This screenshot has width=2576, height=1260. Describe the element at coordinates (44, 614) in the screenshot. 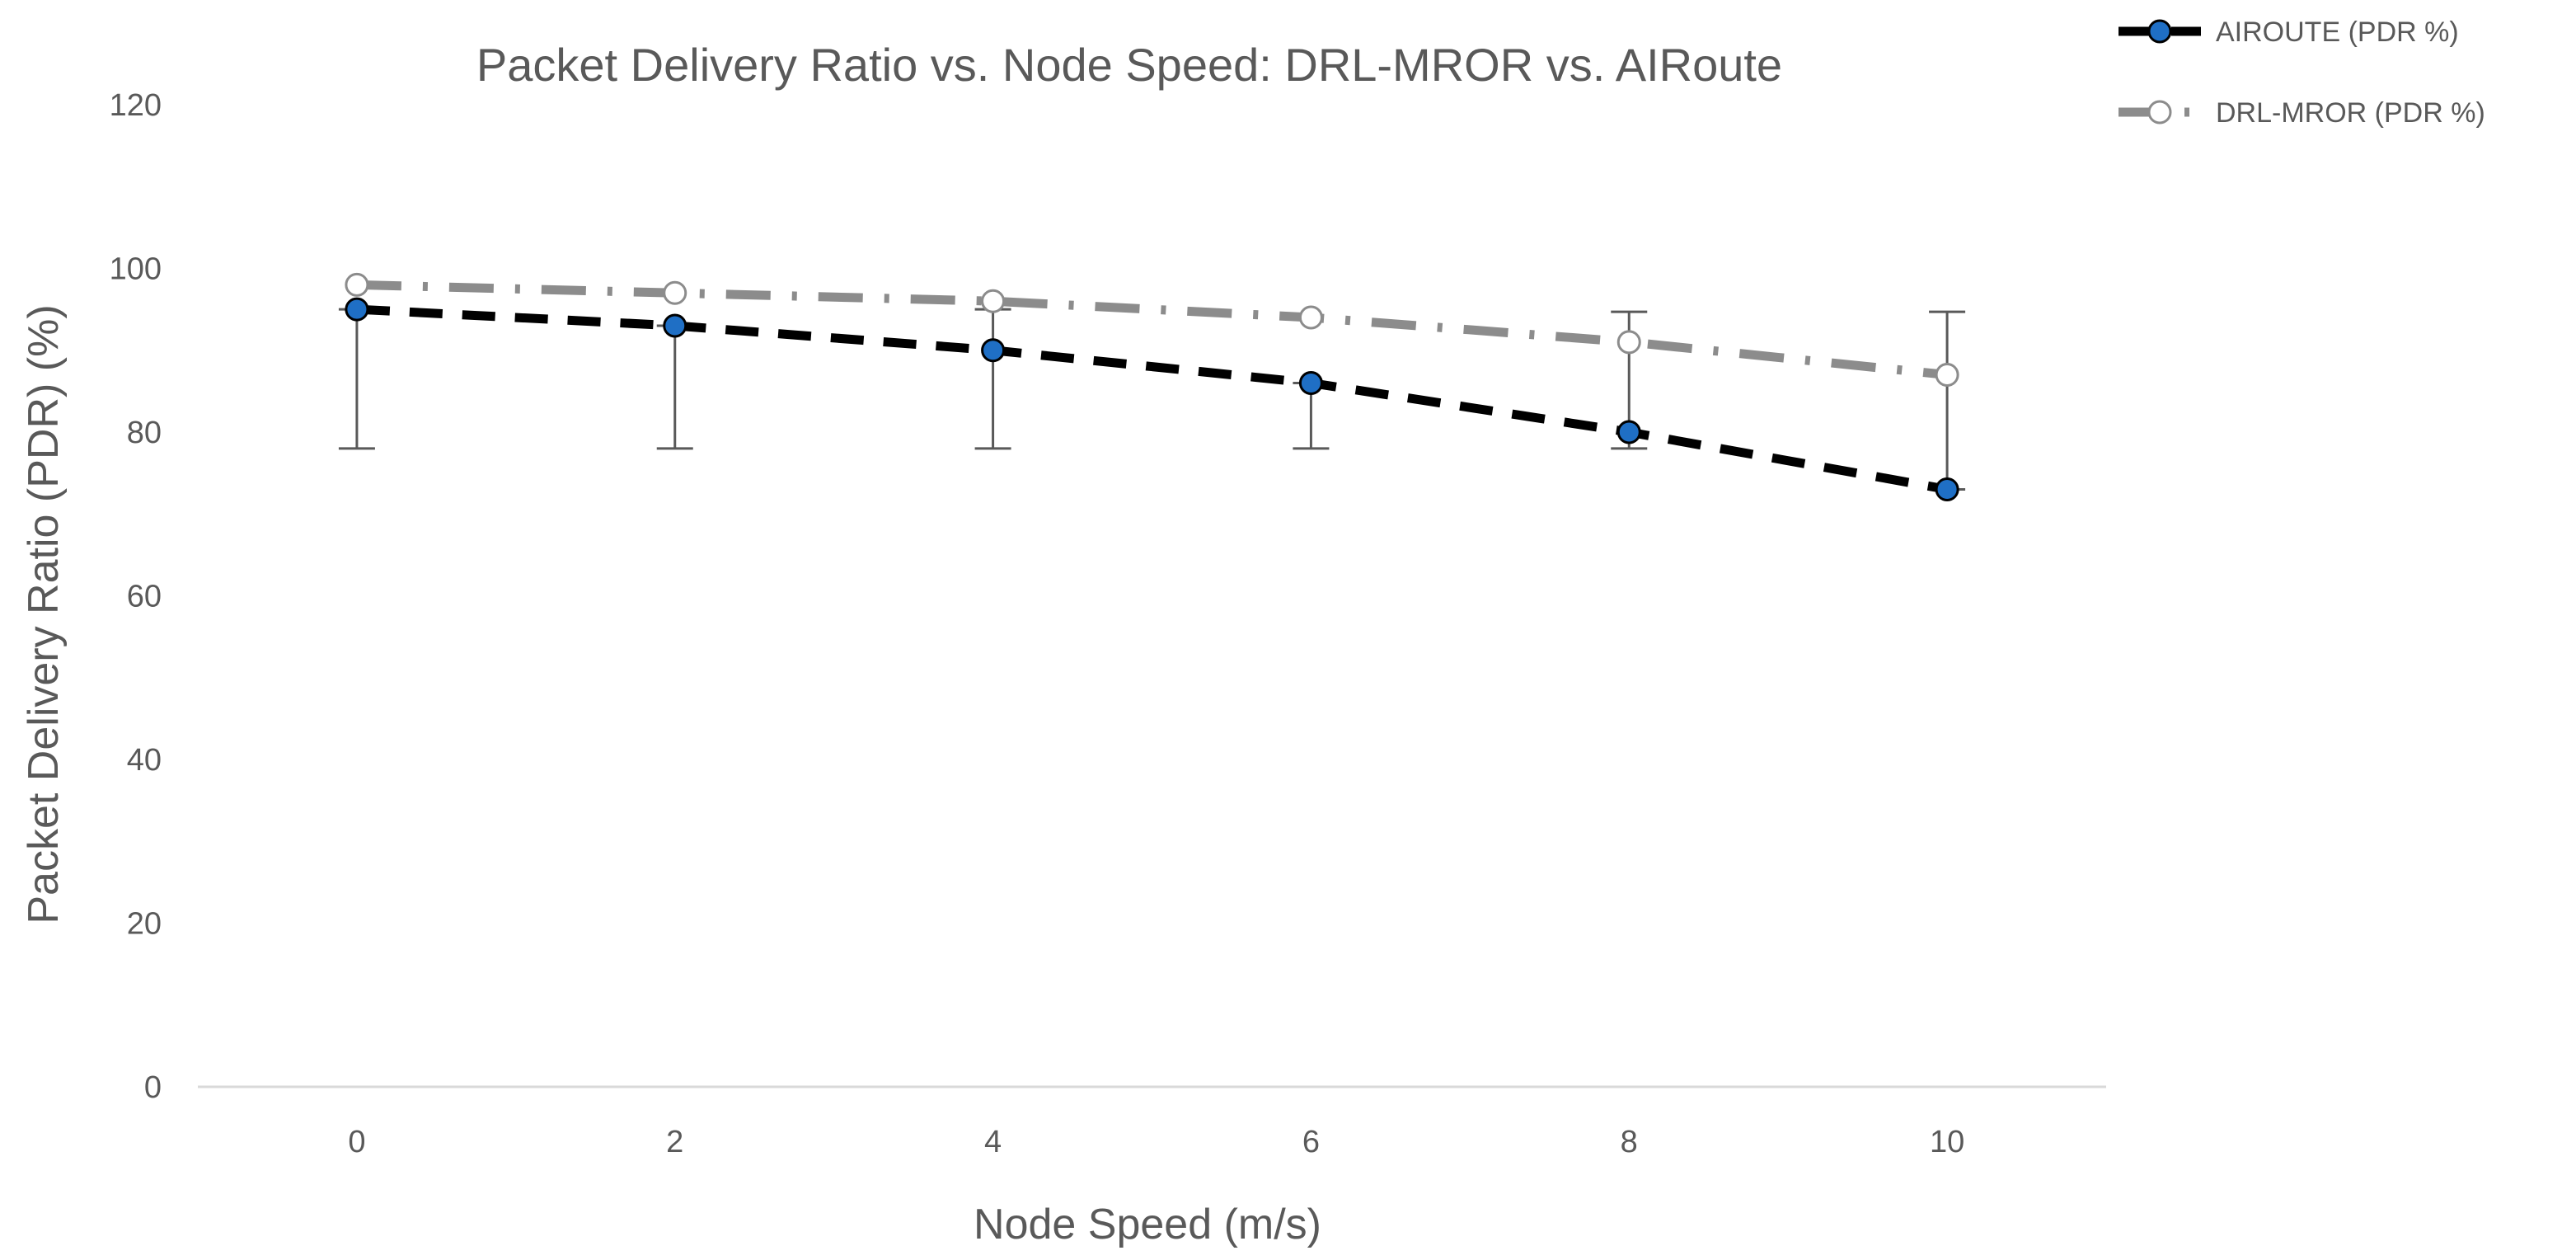

I see `y-axis-title: Packet Delivery Ratio (PDR) (%)` at that location.